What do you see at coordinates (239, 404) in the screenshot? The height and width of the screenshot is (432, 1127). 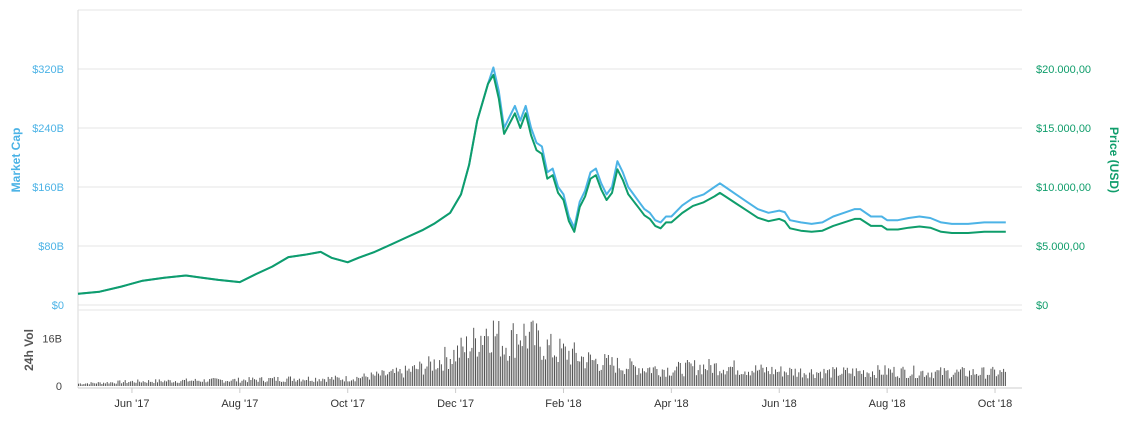 I see `x-tick-label: Aug '17` at bounding box center [239, 404].